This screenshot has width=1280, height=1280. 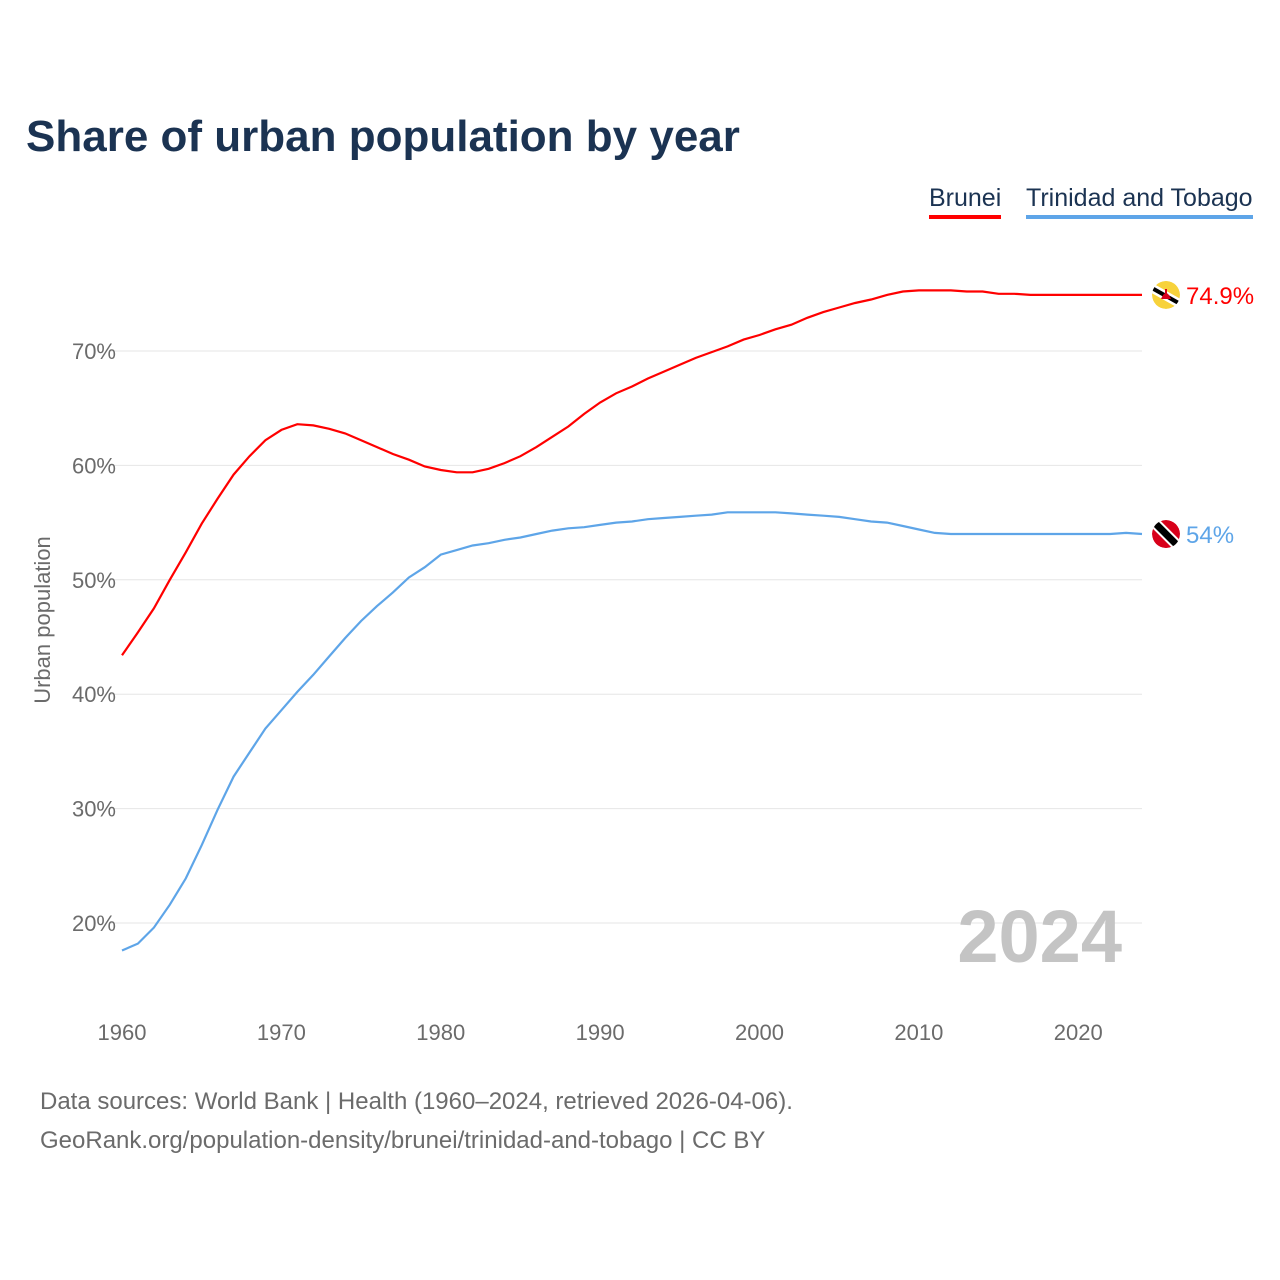 What do you see at coordinates (759, 1032) in the screenshot?
I see `x-tick-label: 2000` at bounding box center [759, 1032].